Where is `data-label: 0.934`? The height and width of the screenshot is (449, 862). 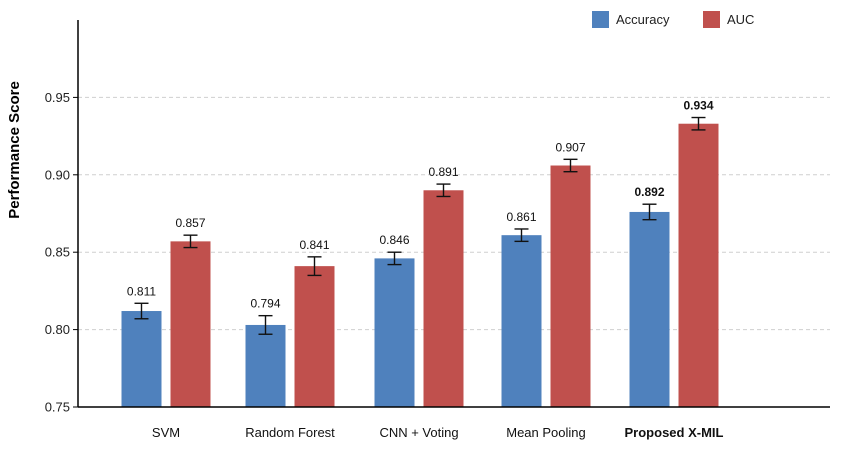 data-label: 0.934 is located at coordinates (698, 106).